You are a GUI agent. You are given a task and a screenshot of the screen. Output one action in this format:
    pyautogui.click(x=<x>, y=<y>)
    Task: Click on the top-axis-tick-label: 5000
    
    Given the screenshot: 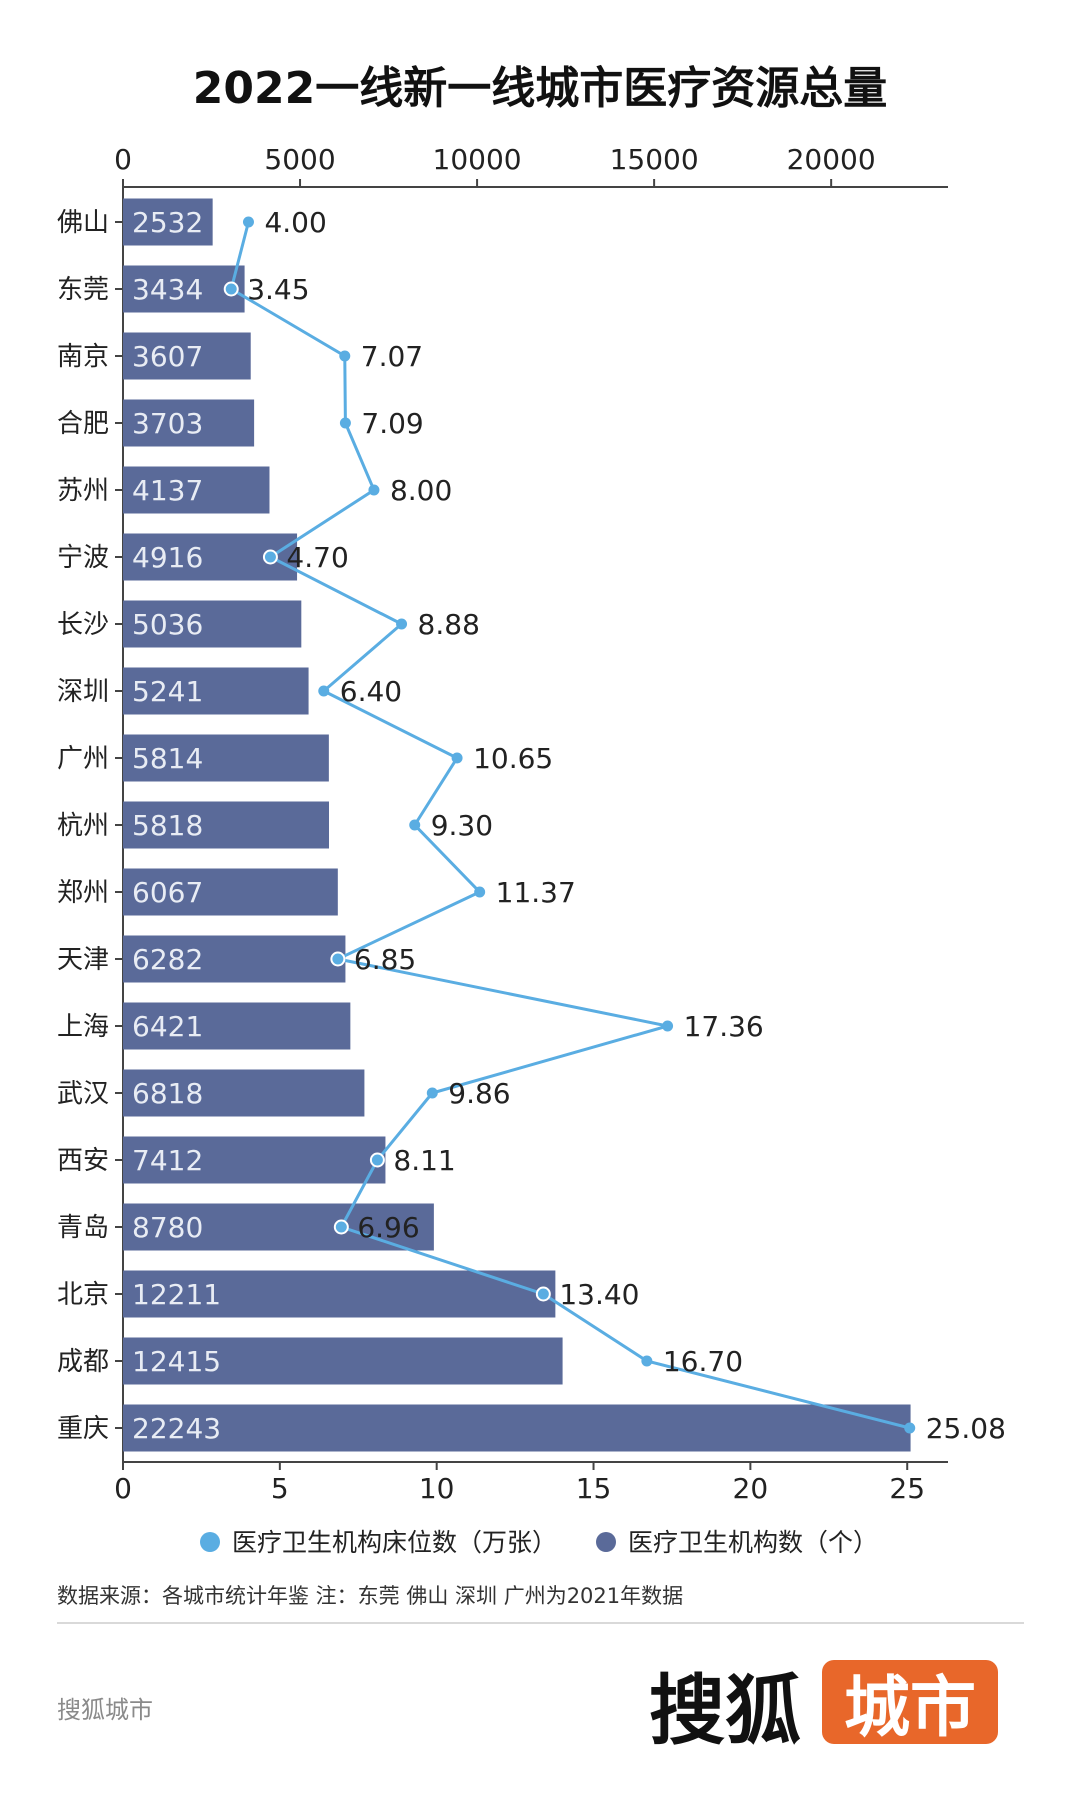 What is the action you would take?
    pyautogui.click(x=299, y=159)
    